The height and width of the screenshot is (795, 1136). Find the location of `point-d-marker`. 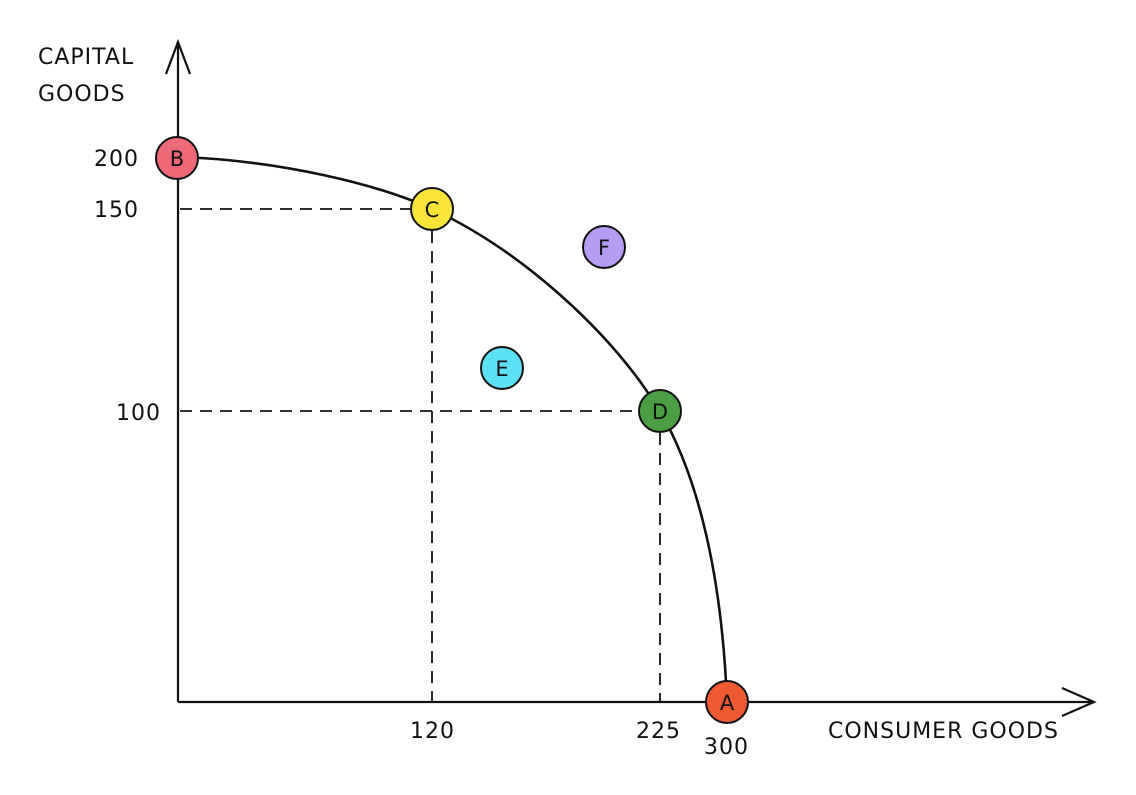

point-d-marker is located at coordinates (660, 411).